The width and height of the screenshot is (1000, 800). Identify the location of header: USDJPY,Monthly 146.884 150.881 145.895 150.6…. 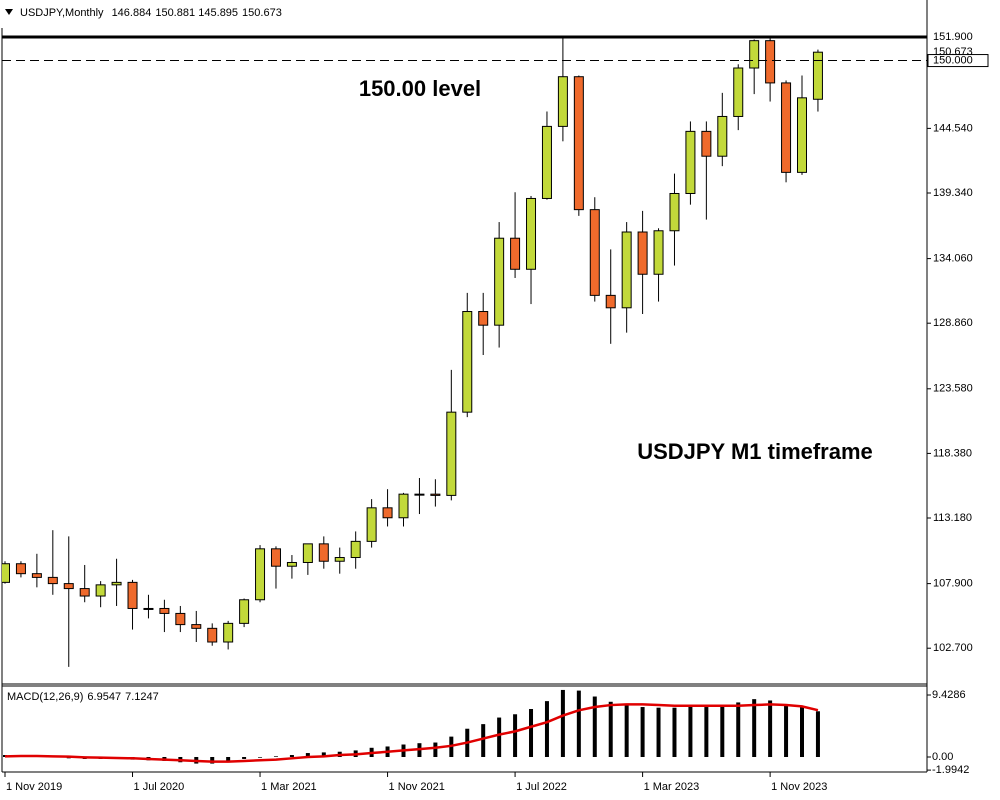
(151, 13).